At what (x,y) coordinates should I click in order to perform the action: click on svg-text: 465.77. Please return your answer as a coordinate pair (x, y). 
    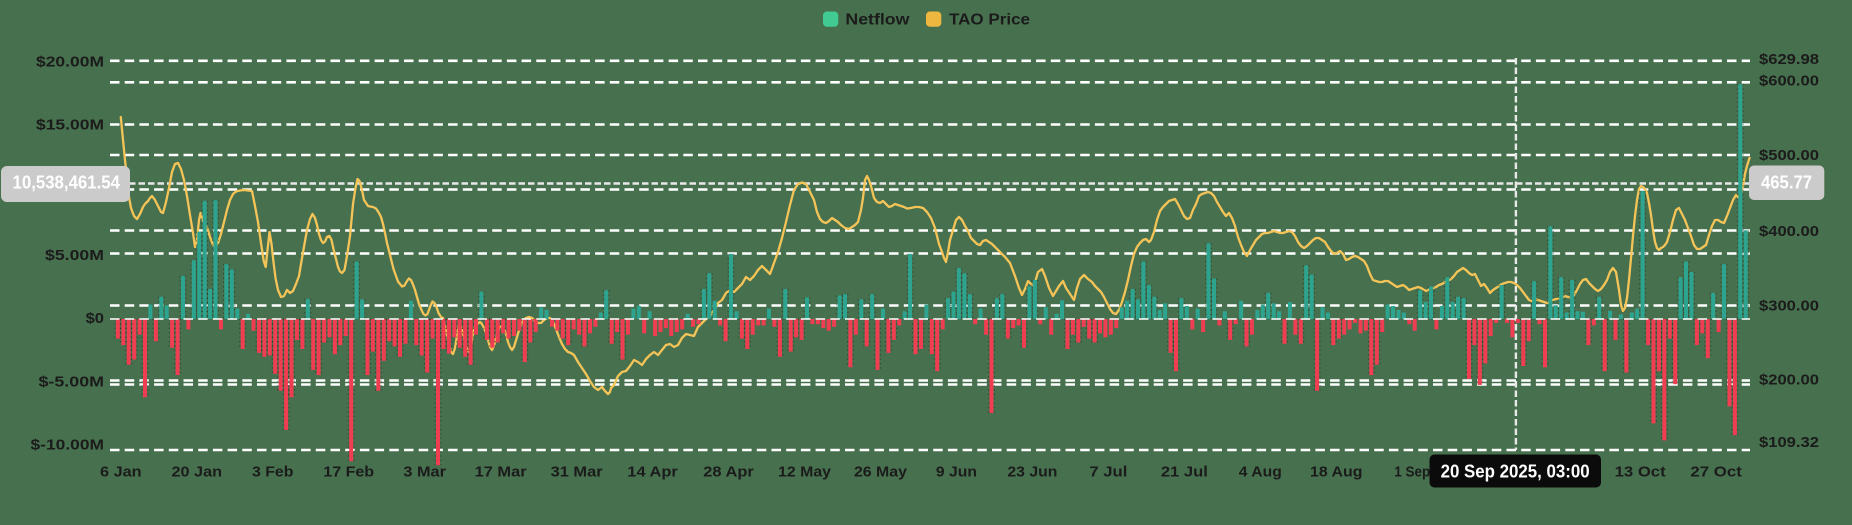
    Looking at the image, I should click on (1786, 183).